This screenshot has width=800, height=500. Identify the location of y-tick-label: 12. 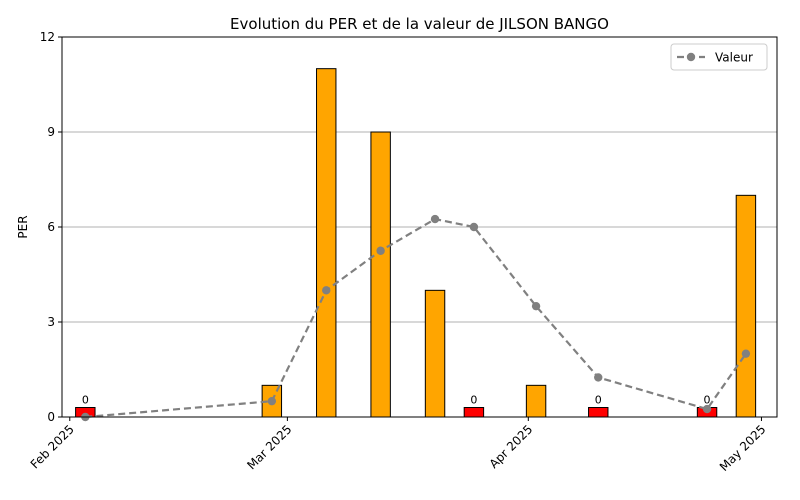
(47, 37).